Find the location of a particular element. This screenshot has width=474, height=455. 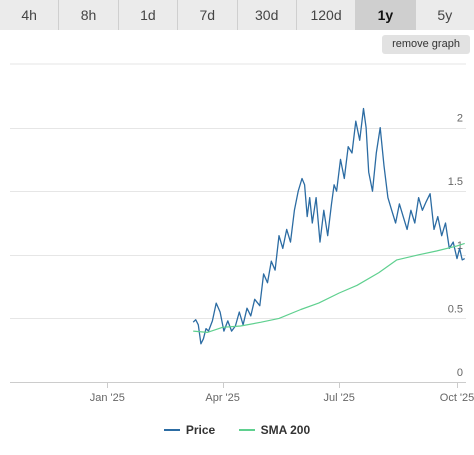

tab-7d: 7d is located at coordinates (208, 15).